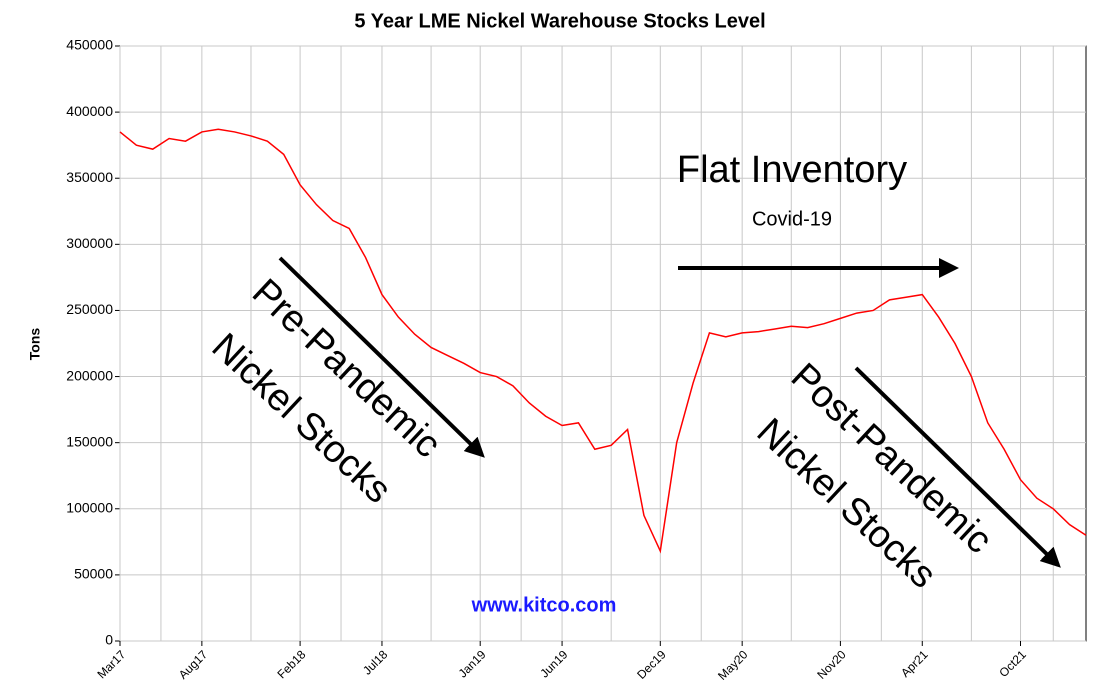 The image size is (1096, 694). I want to click on y-tick-label: 300000, so click(89, 243).